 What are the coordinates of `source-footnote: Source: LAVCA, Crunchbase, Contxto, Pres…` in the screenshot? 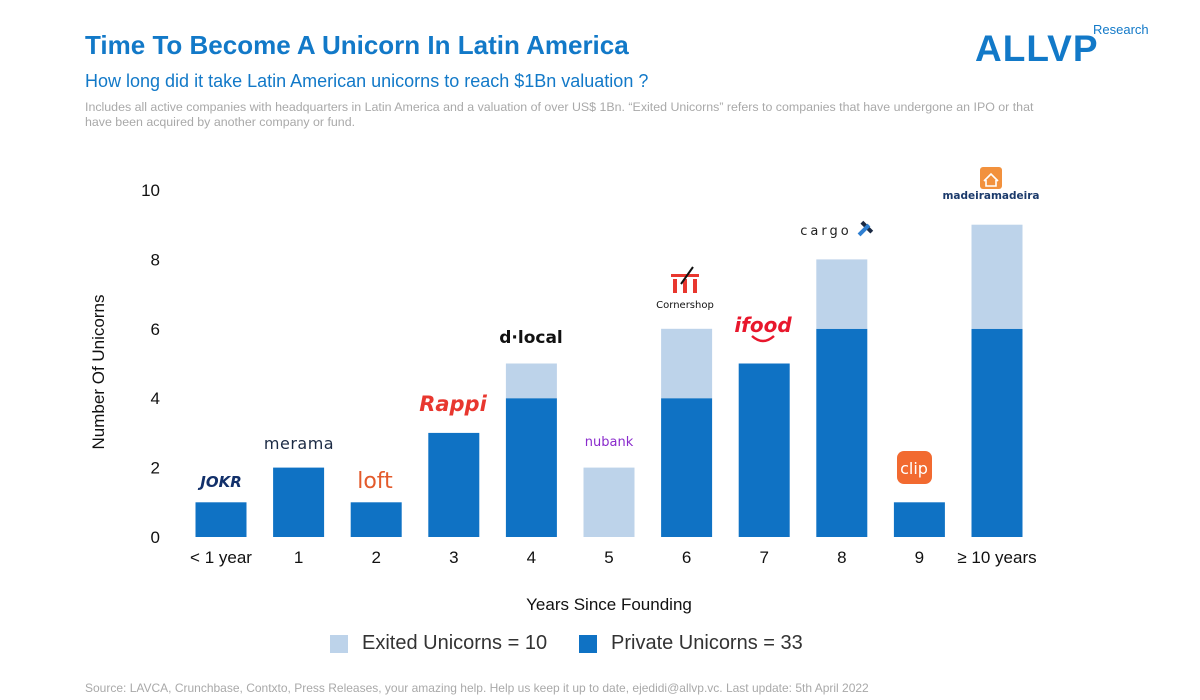 It's located at (477, 688).